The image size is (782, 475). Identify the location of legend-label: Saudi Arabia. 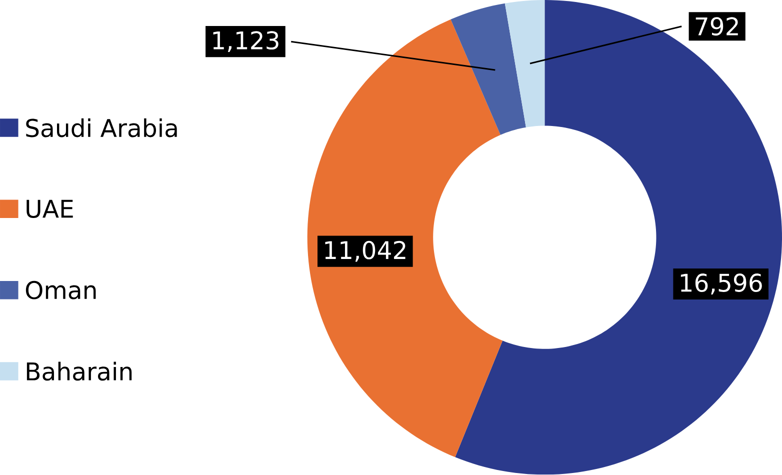
(101, 128).